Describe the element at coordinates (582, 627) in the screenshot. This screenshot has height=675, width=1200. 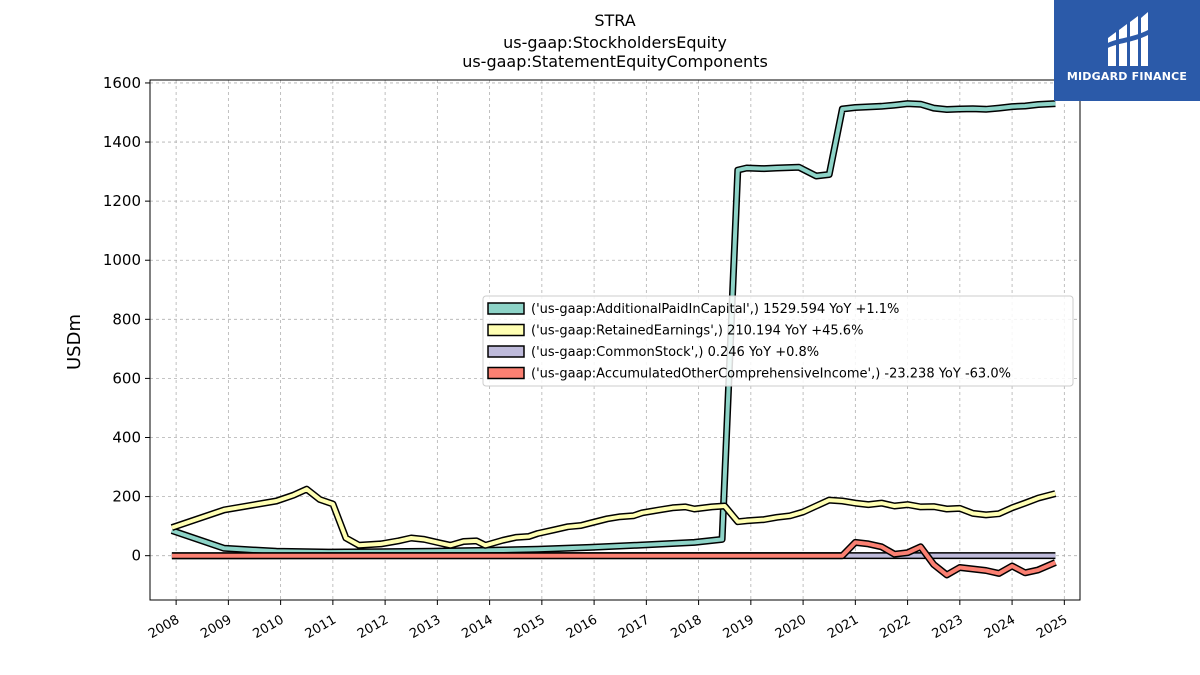
I see `x-tick-label: 2016` at that location.